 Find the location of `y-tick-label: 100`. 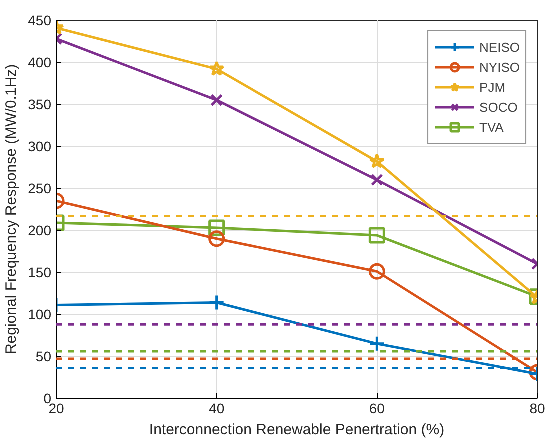

y-tick-label: 100 is located at coordinates (40, 314).